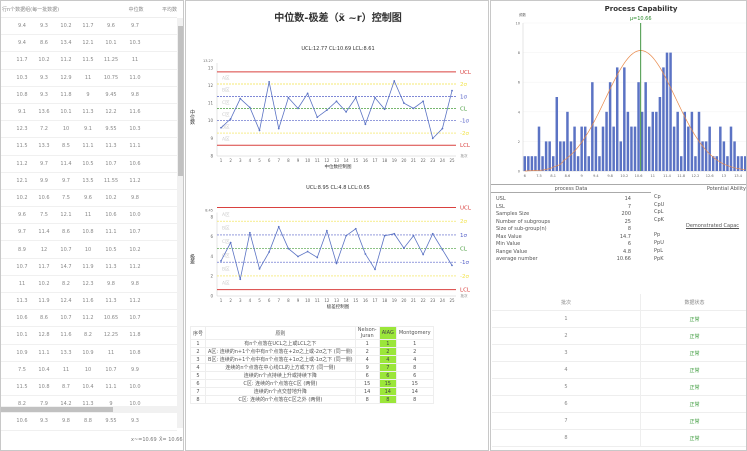 The height and width of the screenshot is (451, 747). What do you see at coordinates (563, 207) in the screenshot?
I see `process-data-row: LSL 7` at bounding box center [563, 207].